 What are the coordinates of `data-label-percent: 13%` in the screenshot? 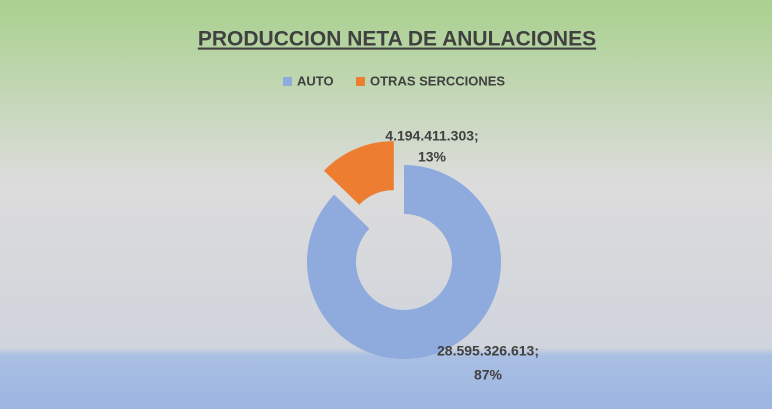 It's located at (432, 157).